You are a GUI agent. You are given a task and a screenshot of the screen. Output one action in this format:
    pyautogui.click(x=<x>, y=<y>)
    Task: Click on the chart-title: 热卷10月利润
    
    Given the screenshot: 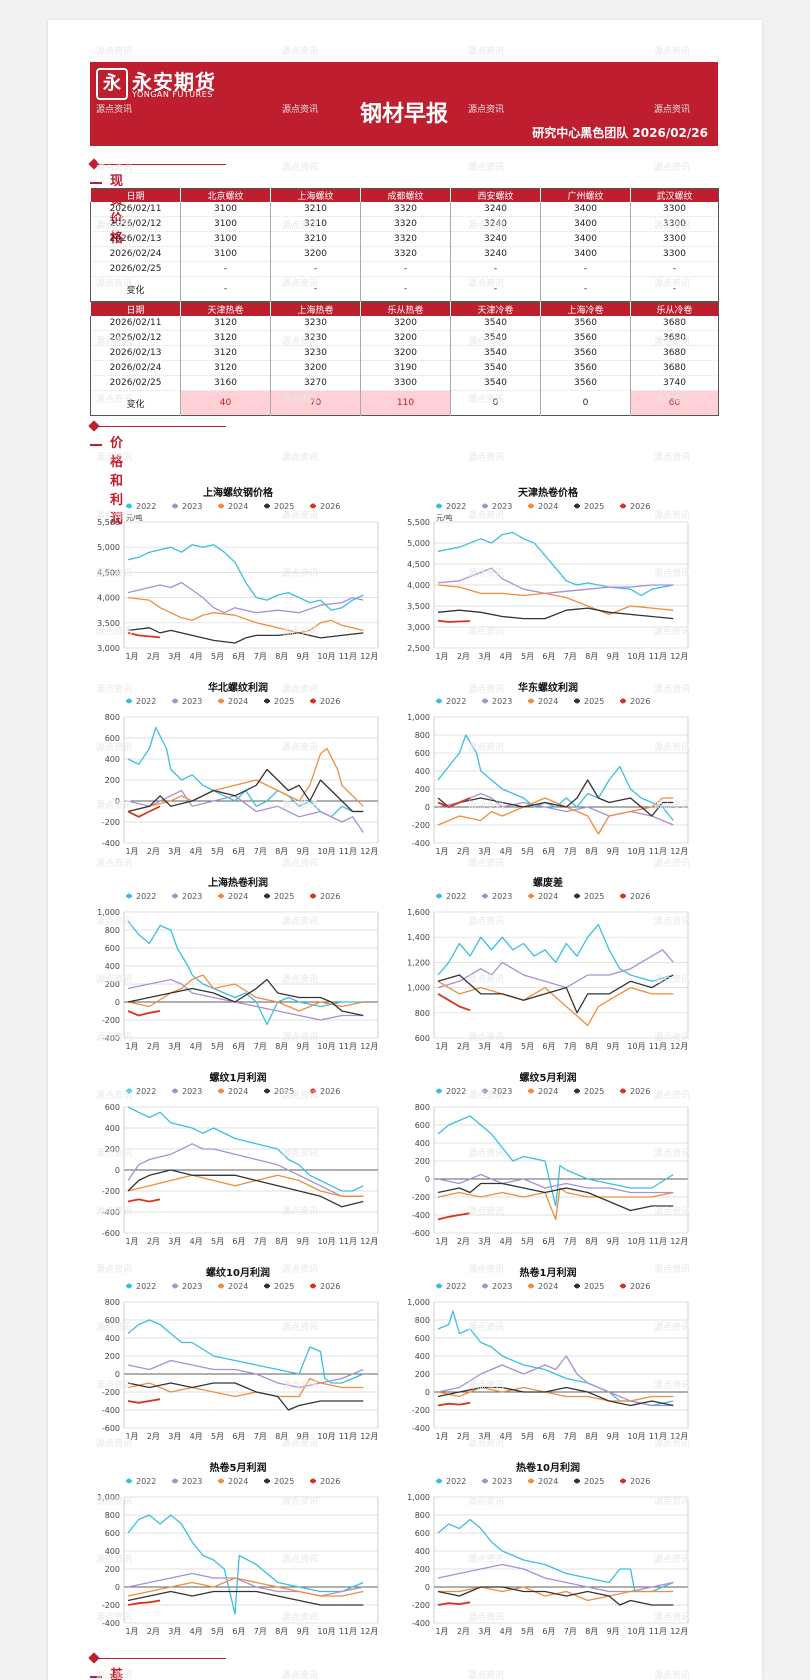 What is the action you would take?
    pyautogui.click(x=548, y=1468)
    